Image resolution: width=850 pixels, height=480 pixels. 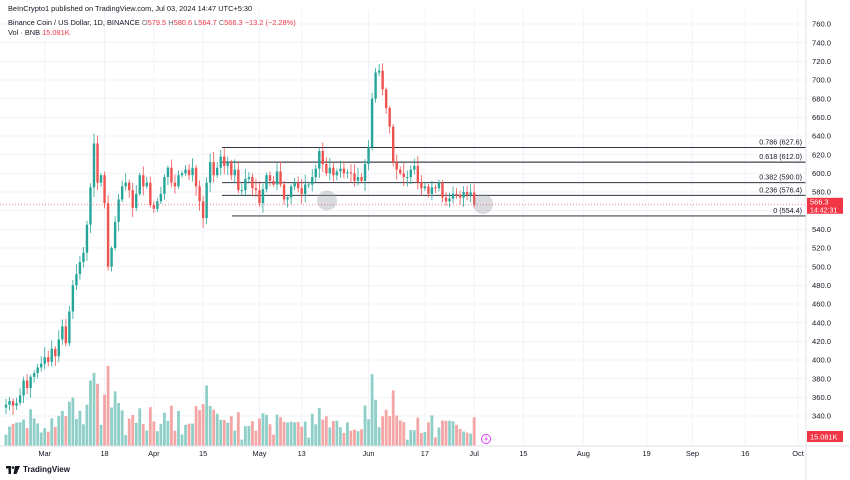 I want to click on price-tick-label: 620.0, so click(x=821, y=154).